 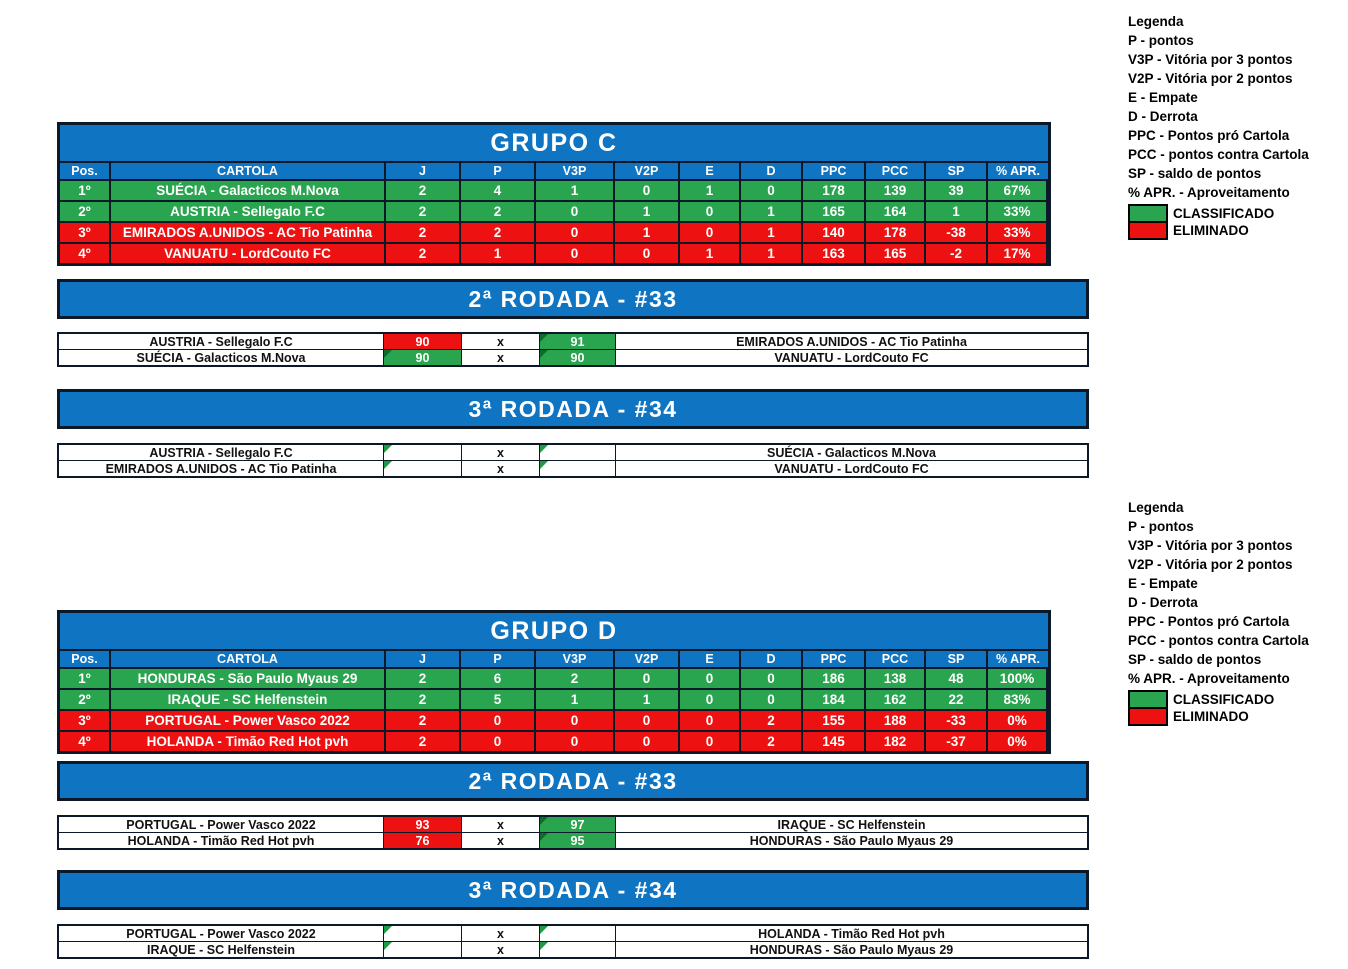 I want to click on apr-cell: 0%, so click(x=1018, y=741).